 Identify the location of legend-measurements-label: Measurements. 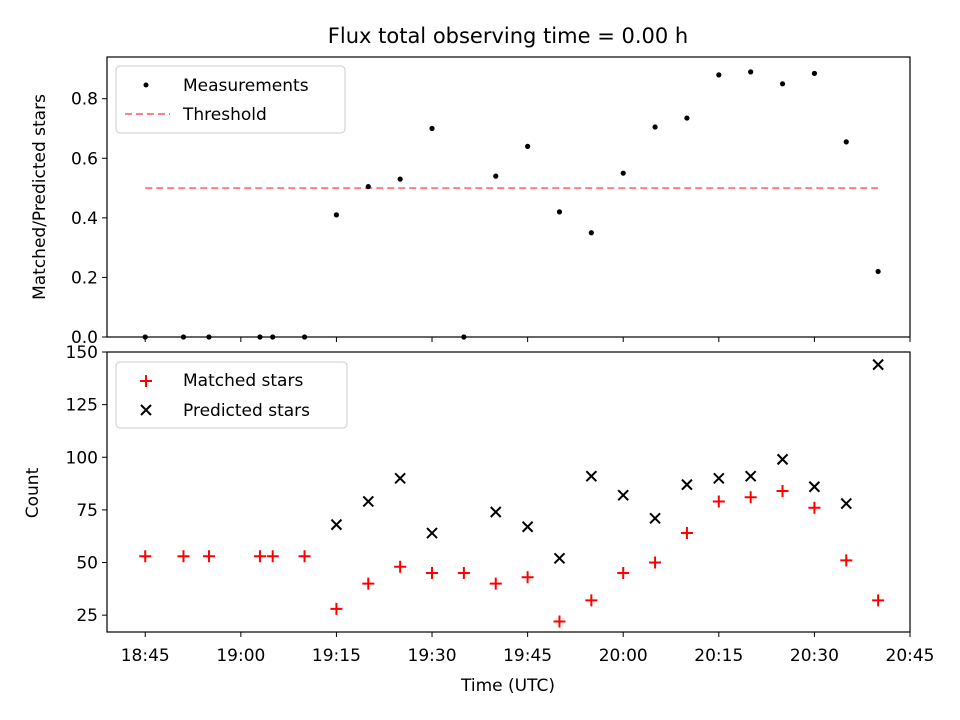
(246, 86).